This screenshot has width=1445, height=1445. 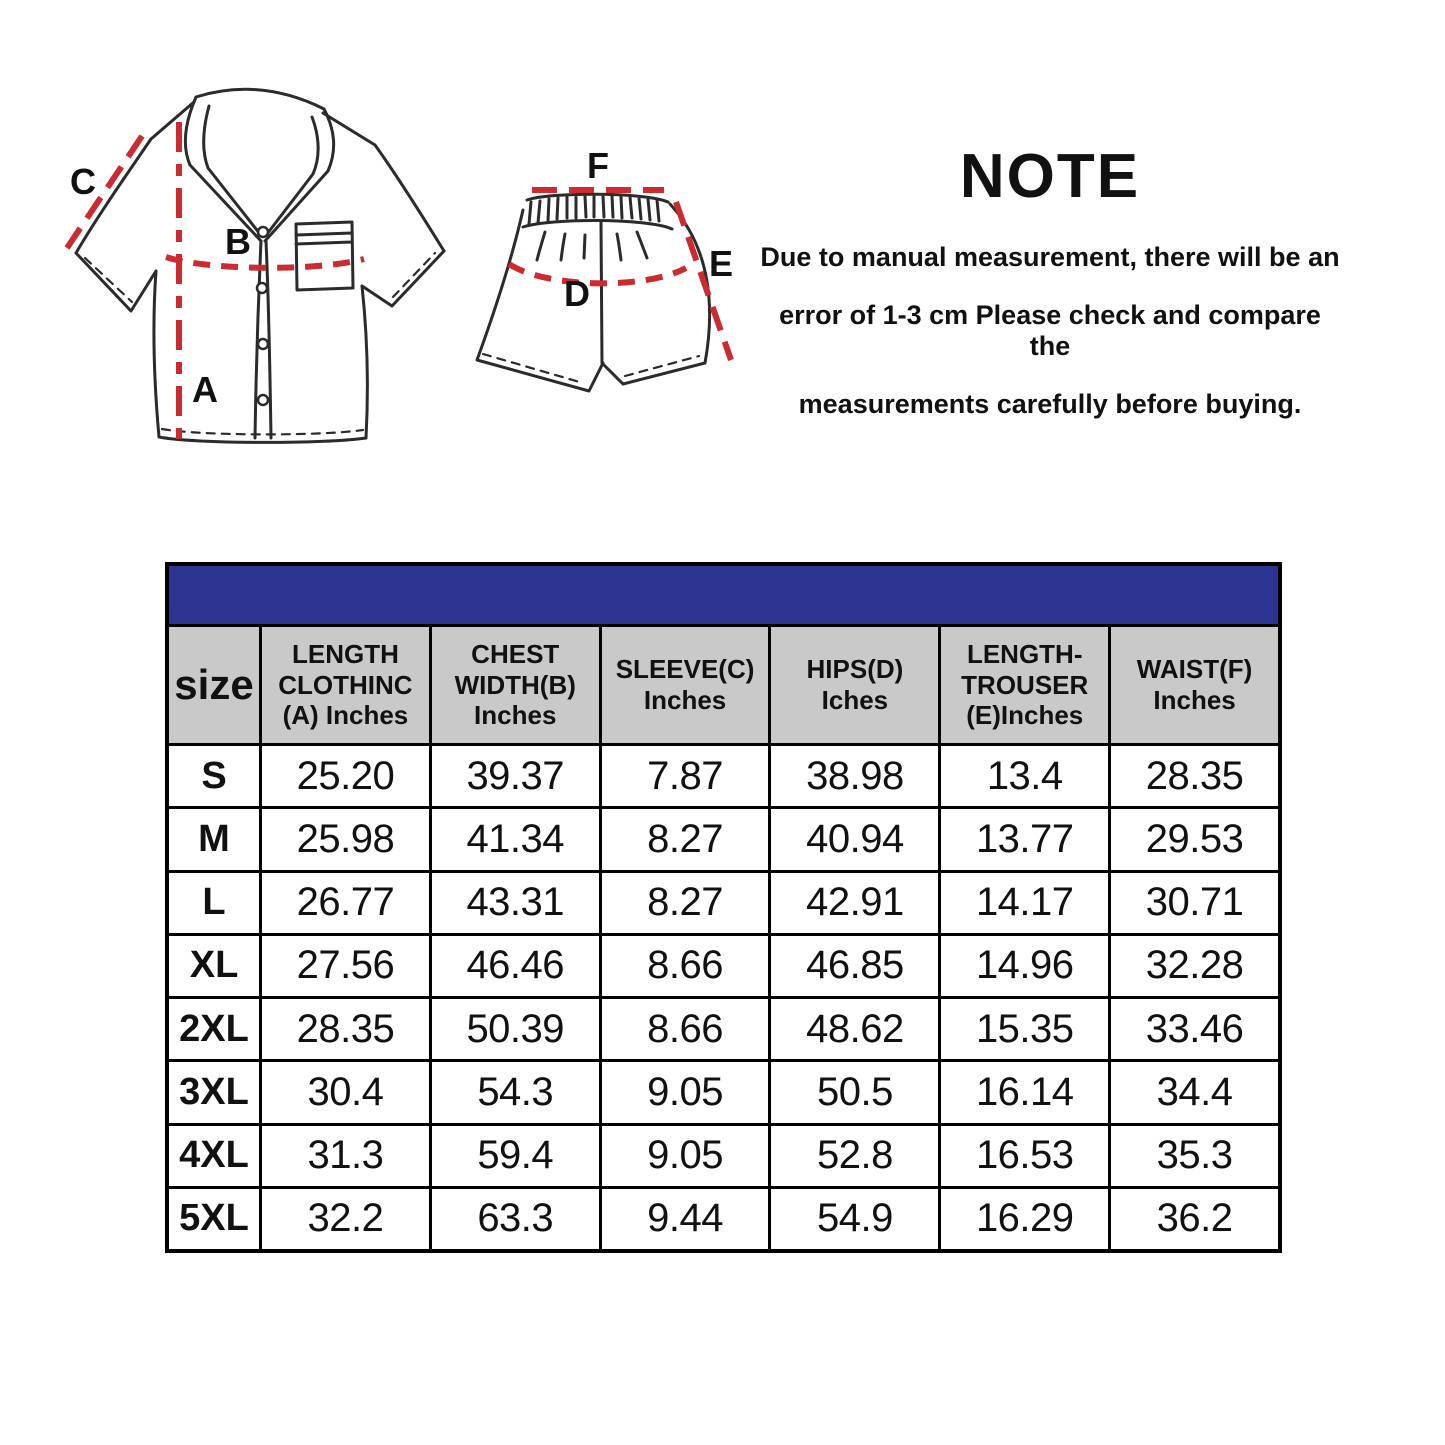 What do you see at coordinates (345, 1155) in the screenshot?
I see `table-cell: 31.3` at bounding box center [345, 1155].